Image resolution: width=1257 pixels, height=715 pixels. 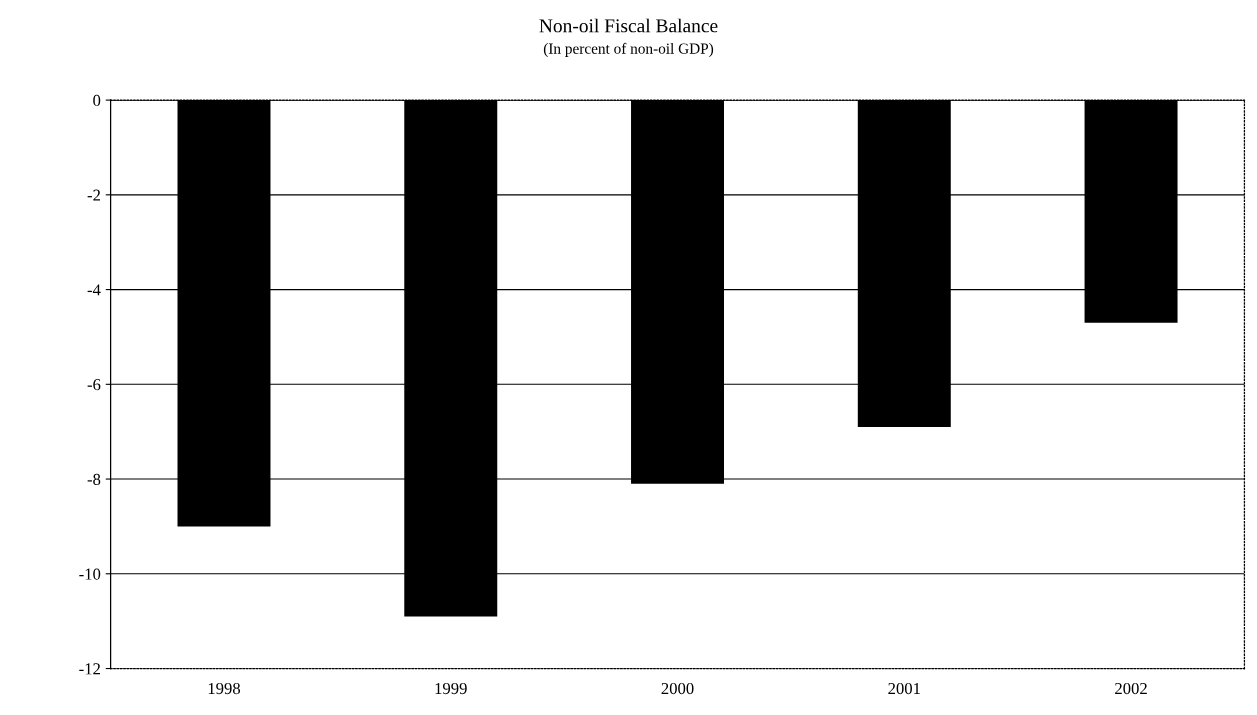 I want to click on y-tick-label: -2, so click(x=93, y=195).